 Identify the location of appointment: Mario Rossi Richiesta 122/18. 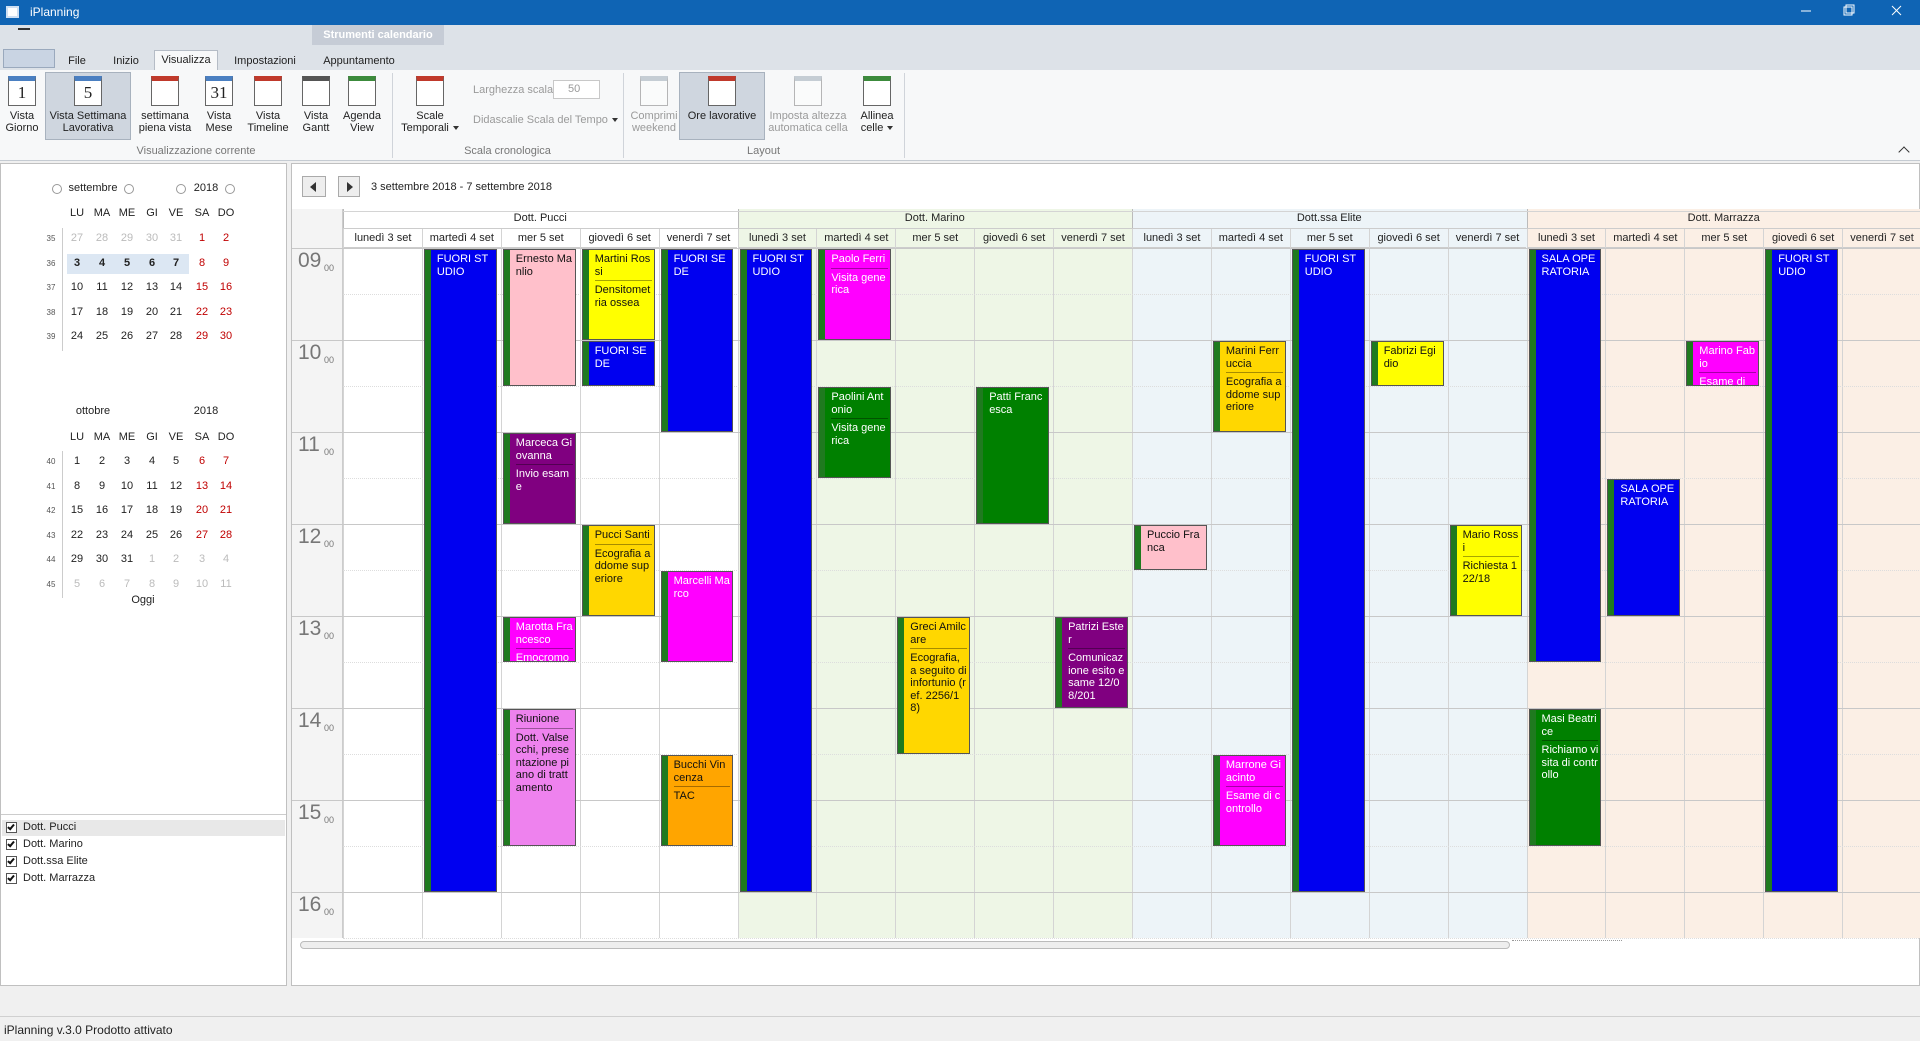
(1486, 570).